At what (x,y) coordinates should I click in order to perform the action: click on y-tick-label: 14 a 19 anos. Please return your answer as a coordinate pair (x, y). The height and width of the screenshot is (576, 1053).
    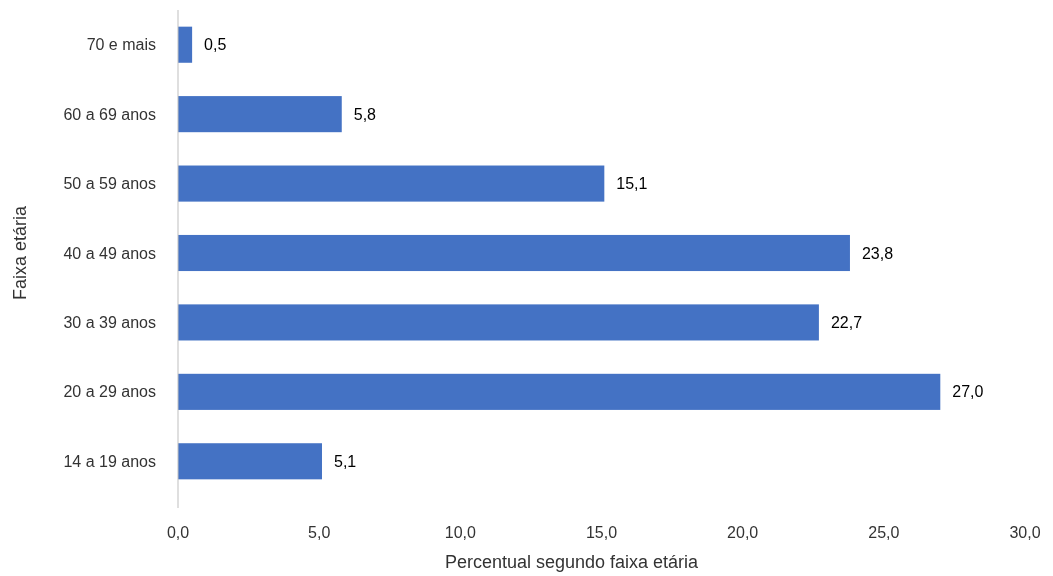
    Looking at the image, I should click on (109, 461).